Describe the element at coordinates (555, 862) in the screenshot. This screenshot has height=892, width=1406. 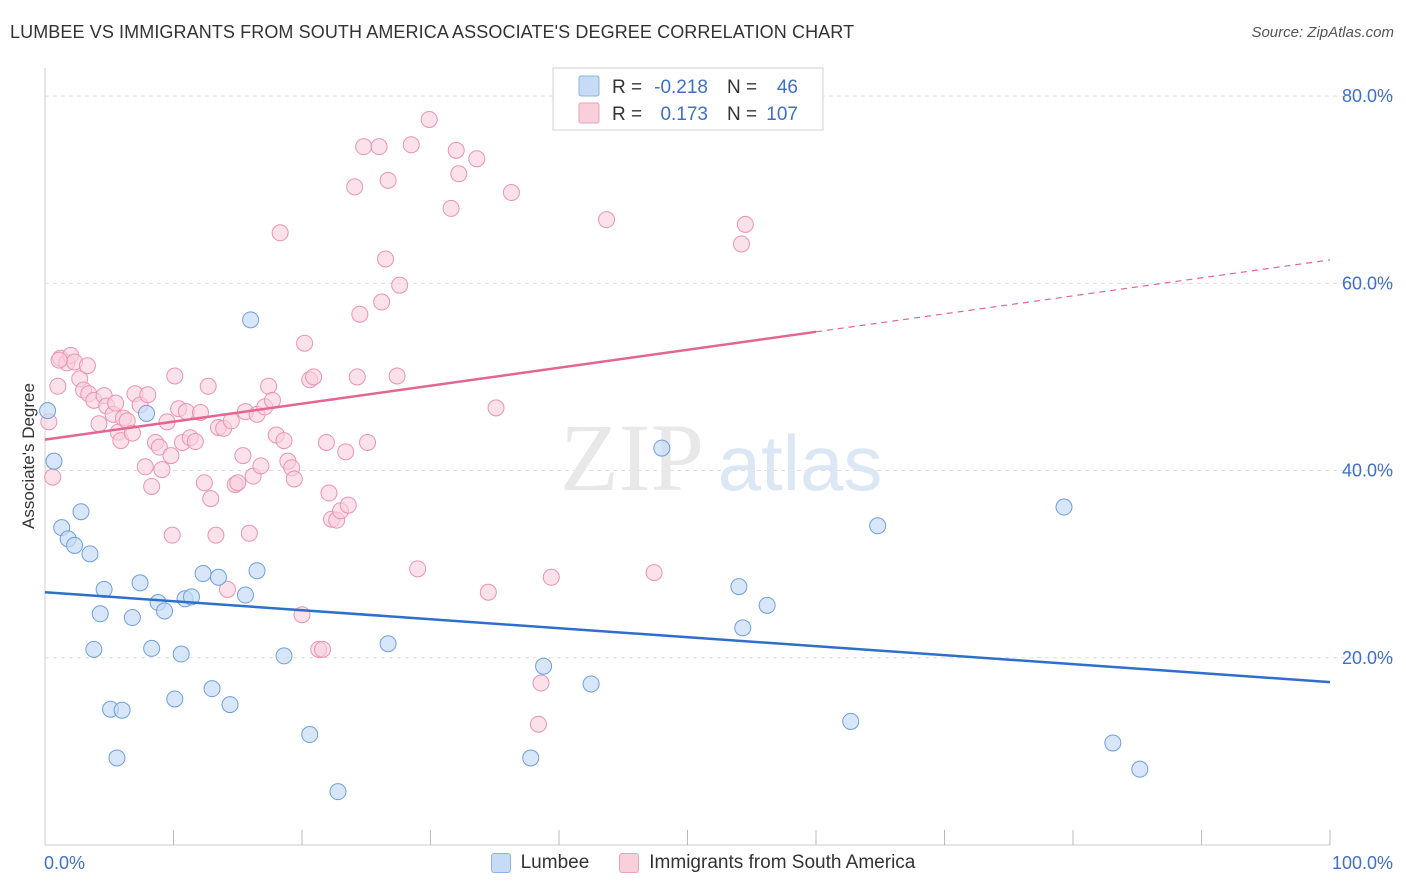
I see `legend-label-lumbee: Lumbee` at that location.